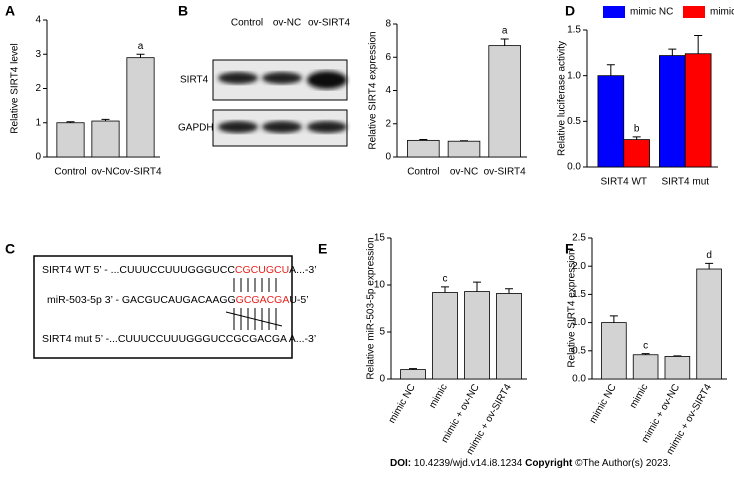 This screenshot has width=734, height=478. What do you see at coordinates (579, 266) in the screenshot?
I see `y-tick-label: 2.0` at bounding box center [579, 266].